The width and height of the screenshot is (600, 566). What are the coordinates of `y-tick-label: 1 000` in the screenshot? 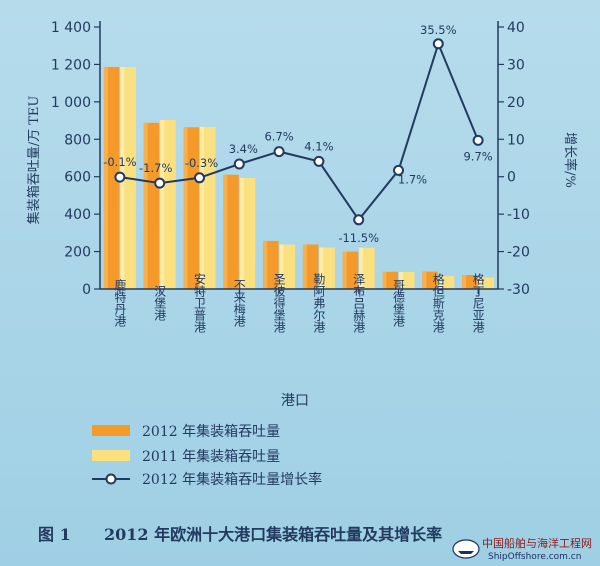 It's located at (71, 103).